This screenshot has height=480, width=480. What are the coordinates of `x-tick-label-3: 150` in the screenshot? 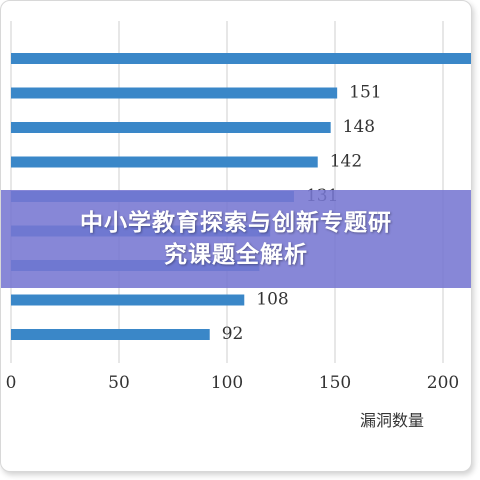 It's located at (335, 383).